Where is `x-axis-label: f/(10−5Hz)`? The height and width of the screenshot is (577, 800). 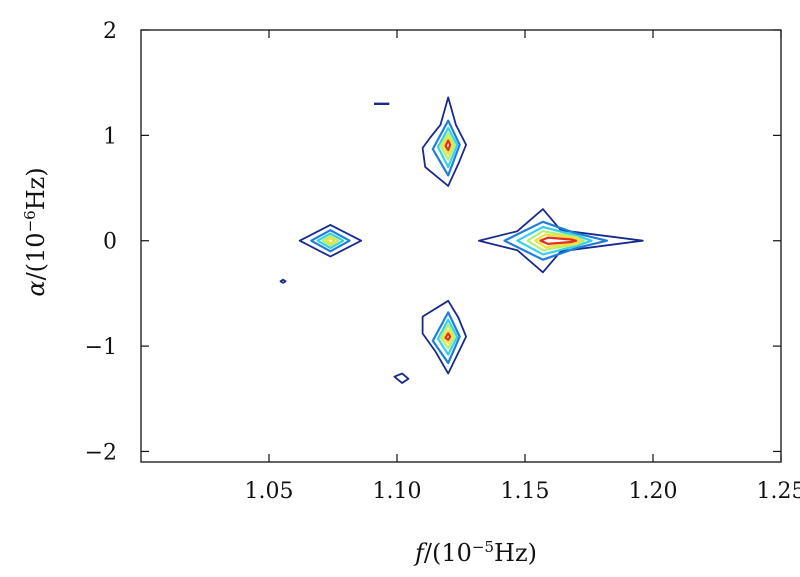 x-axis-label: f/(10−5Hz) is located at coordinates (475, 552).